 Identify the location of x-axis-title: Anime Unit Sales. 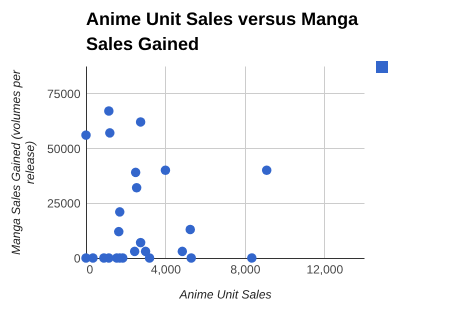
(225, 295).